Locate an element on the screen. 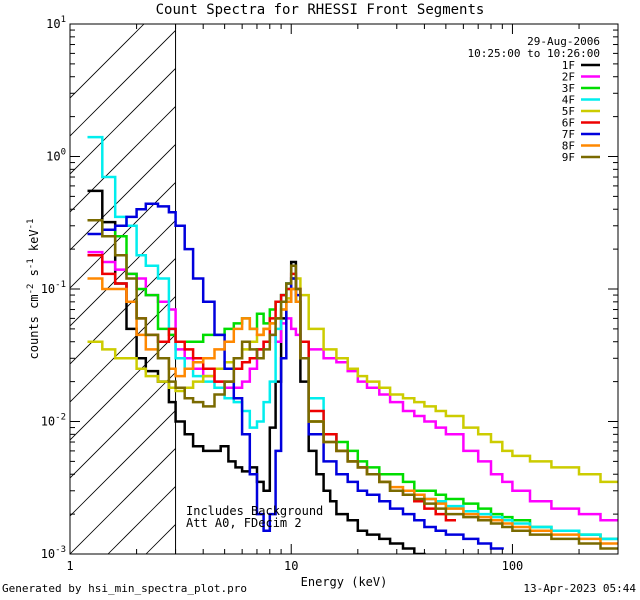 The width and height of the screenshot is (640, 600). y-axis-label: counts cm-2 s-1 keV-1 is located at coordinates (33, 289).